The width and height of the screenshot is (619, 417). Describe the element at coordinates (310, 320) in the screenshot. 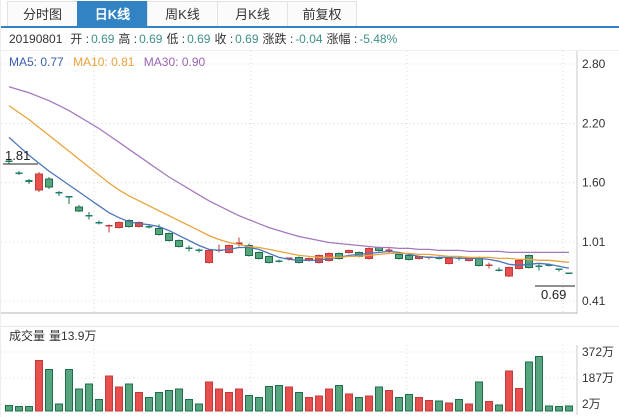

I see `pane-divider` at that location.